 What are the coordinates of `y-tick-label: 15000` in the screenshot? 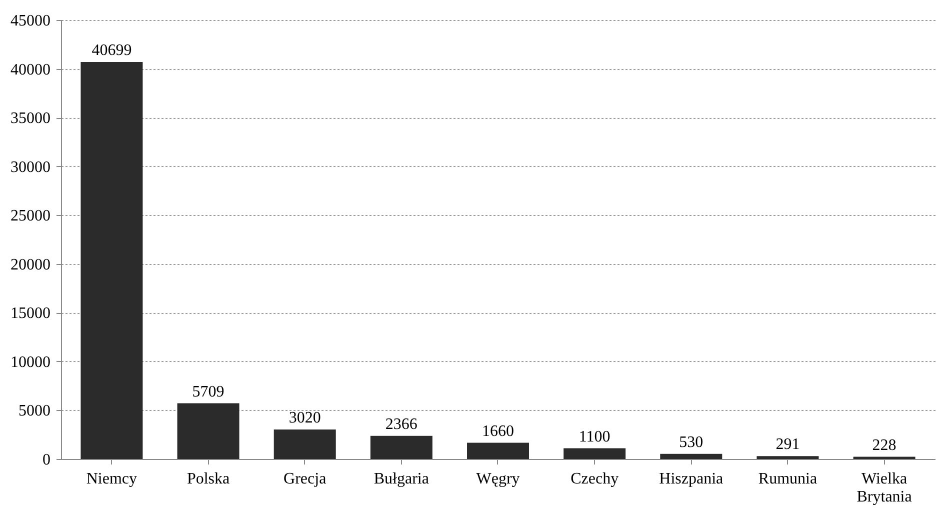 It's located at (30, 313).